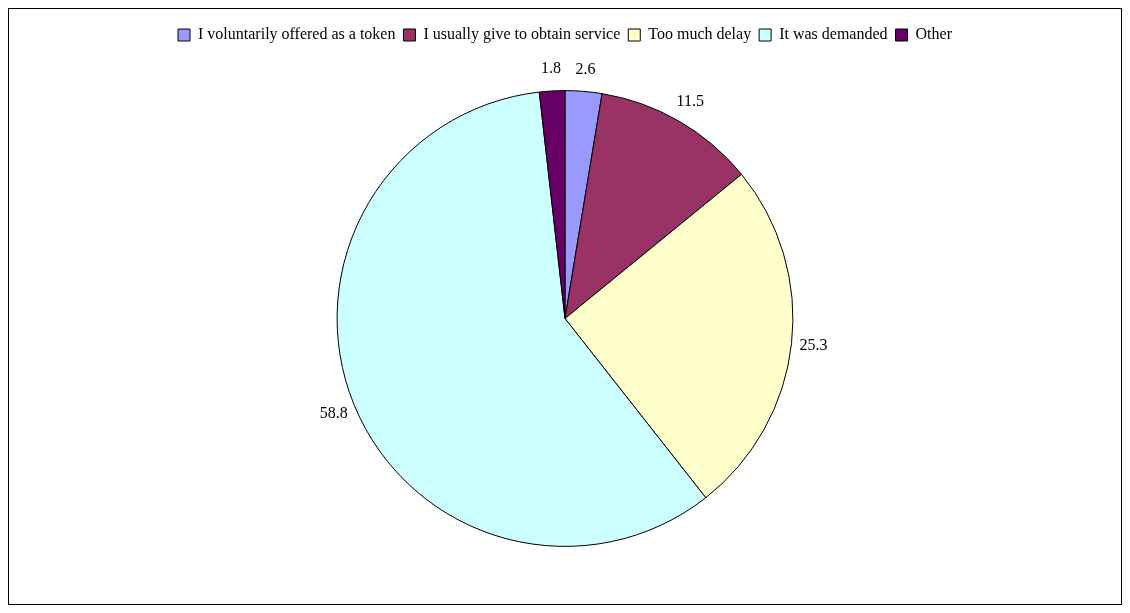 Image resolution: width=1130 pixels, height=613 pixels. Describe the element at coordinates (297, 34) in the screenshot. I see `legend-label: I voluntarily offered as a token` at that location.